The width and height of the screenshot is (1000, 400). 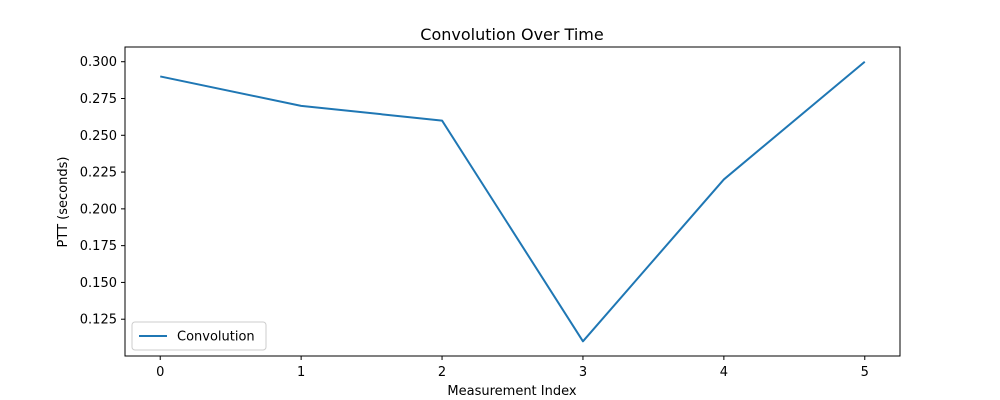 What do you see at coordinates (216, 337) in the screenshot?
I see `legend-label-convolution: Convolution` at bounding box center [216, 337].